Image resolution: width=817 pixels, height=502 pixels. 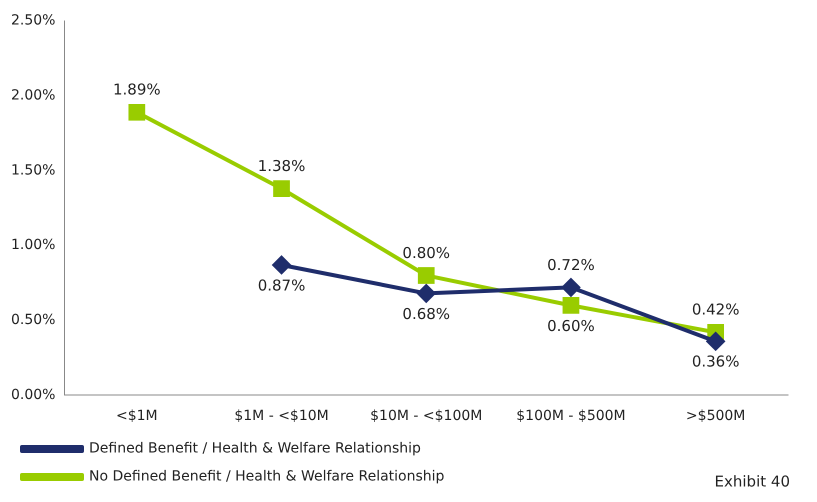 What do you see at coordinates (33, 320) in the screenshot?
I see `y-tick-label: 0.50%` at bounding box center [33, 320].